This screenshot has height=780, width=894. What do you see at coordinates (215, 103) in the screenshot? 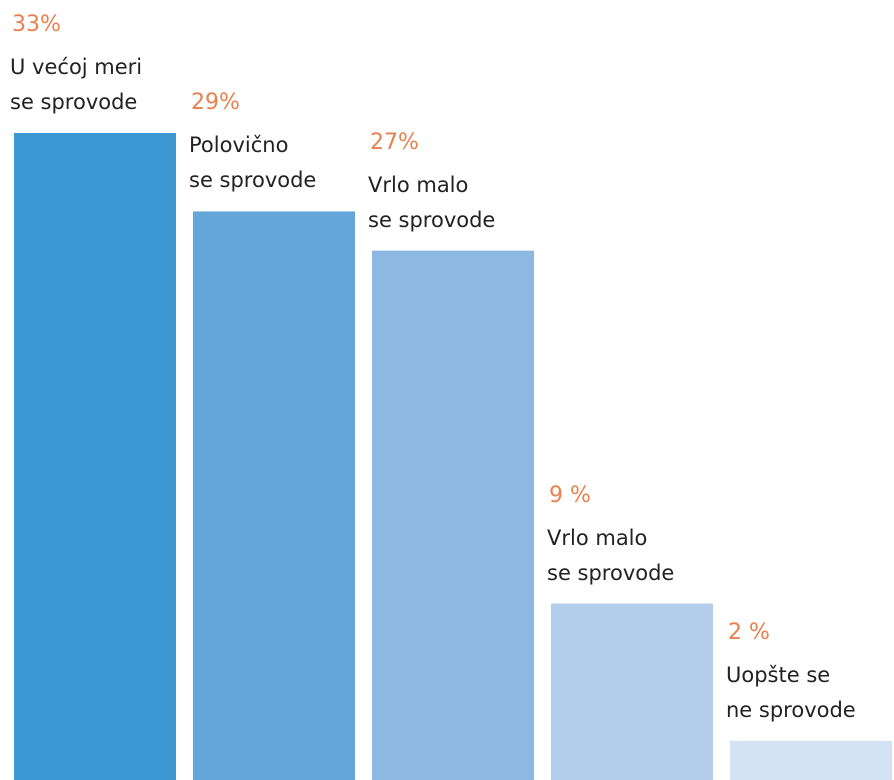
I see `value-label: 29%` at bounding box center [215, 103].